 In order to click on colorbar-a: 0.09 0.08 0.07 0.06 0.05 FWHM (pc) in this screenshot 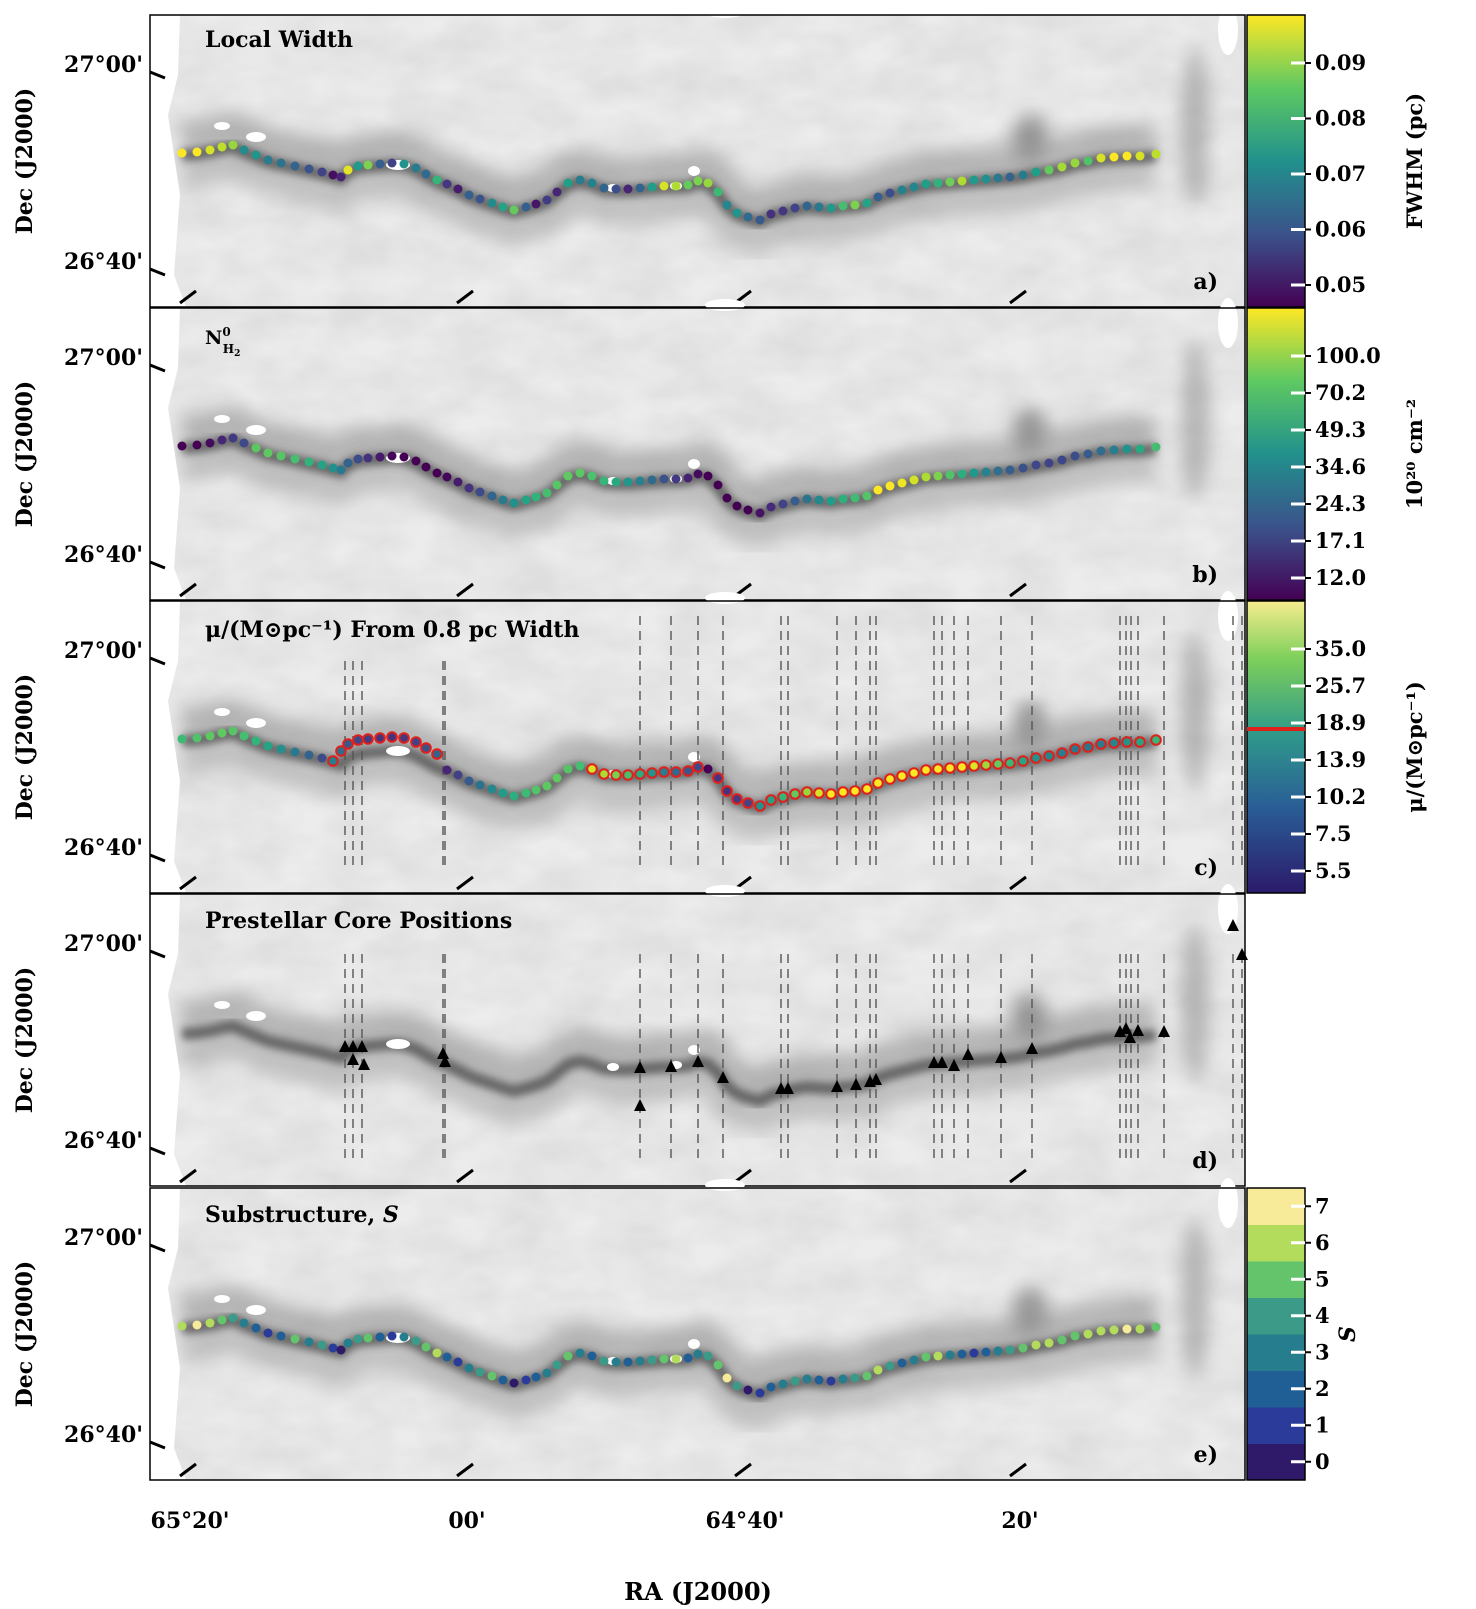, I will do `click(1336, 161)`.